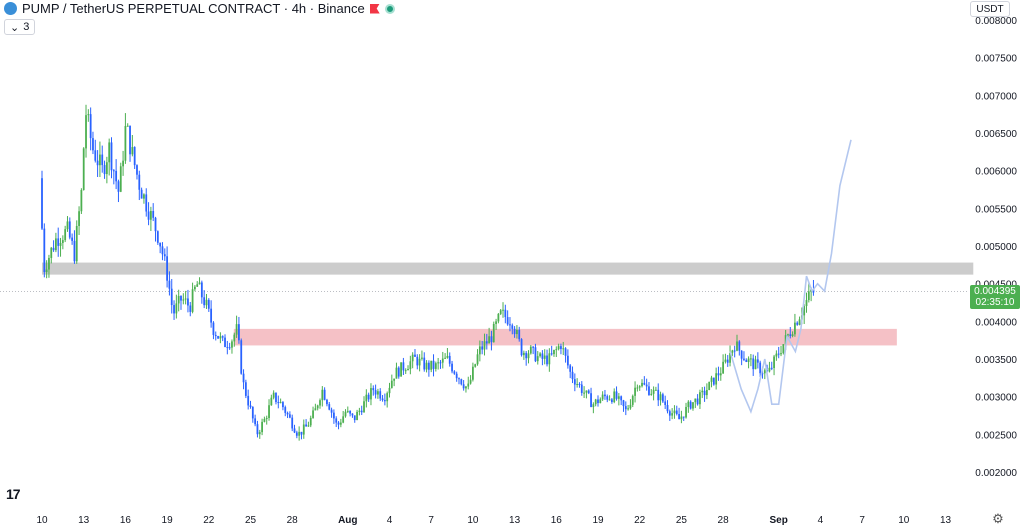  What do you see at coordinates (990, 9) in the screenshot?
I see `currency-selector: USDT` at bounding box center [990, 9].